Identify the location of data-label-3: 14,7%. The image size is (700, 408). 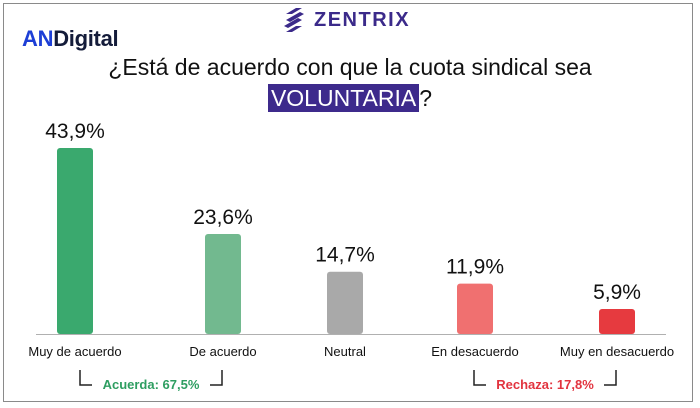
(345, 255).